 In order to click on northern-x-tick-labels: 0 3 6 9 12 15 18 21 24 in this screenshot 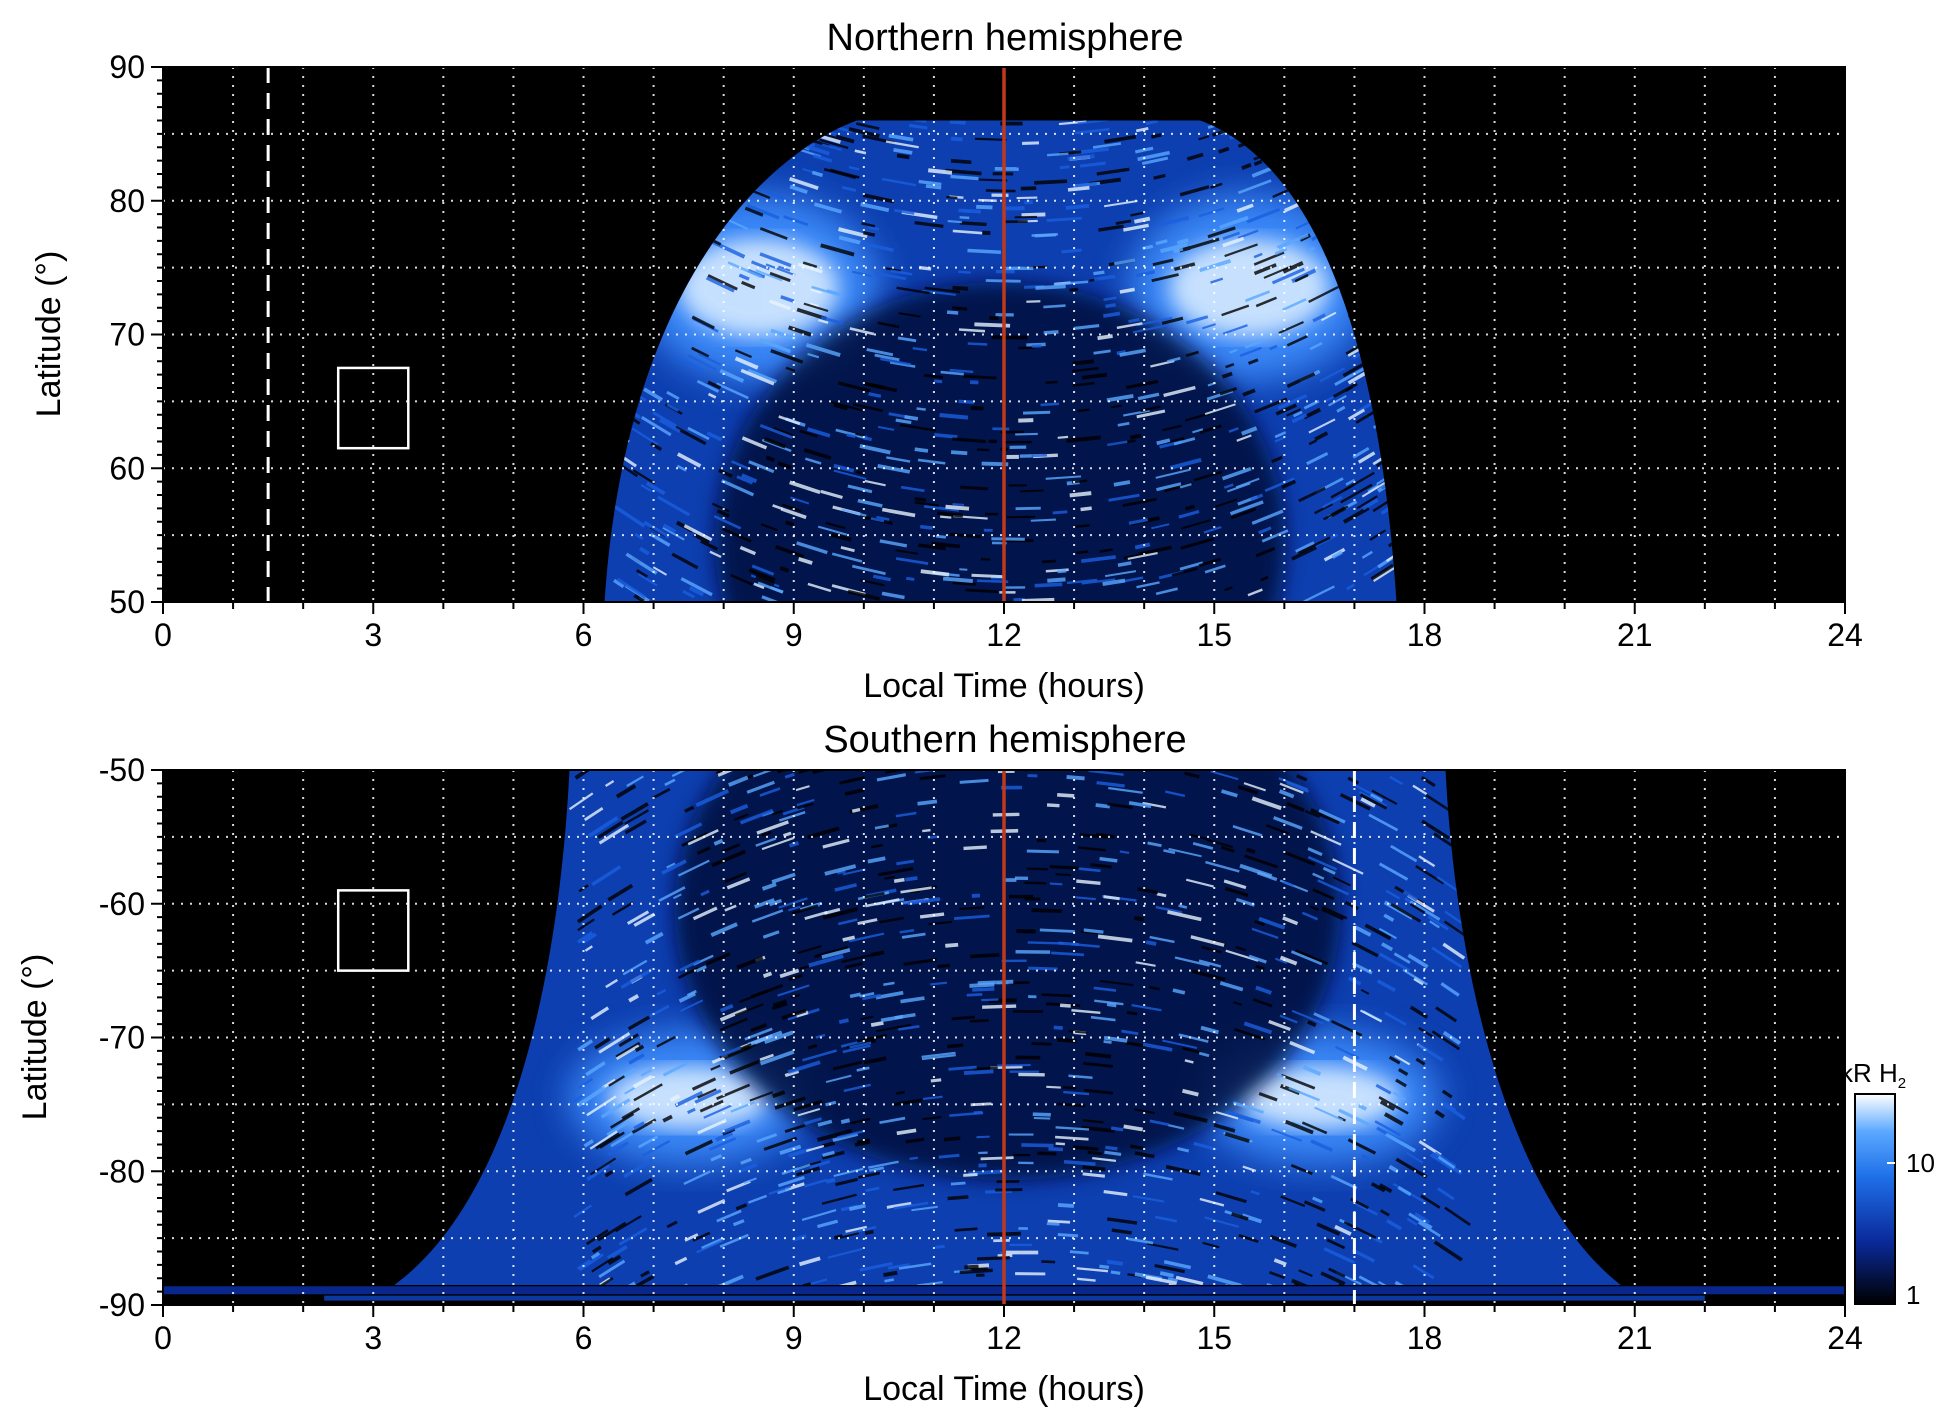, I will do `click(1008, 635)`.